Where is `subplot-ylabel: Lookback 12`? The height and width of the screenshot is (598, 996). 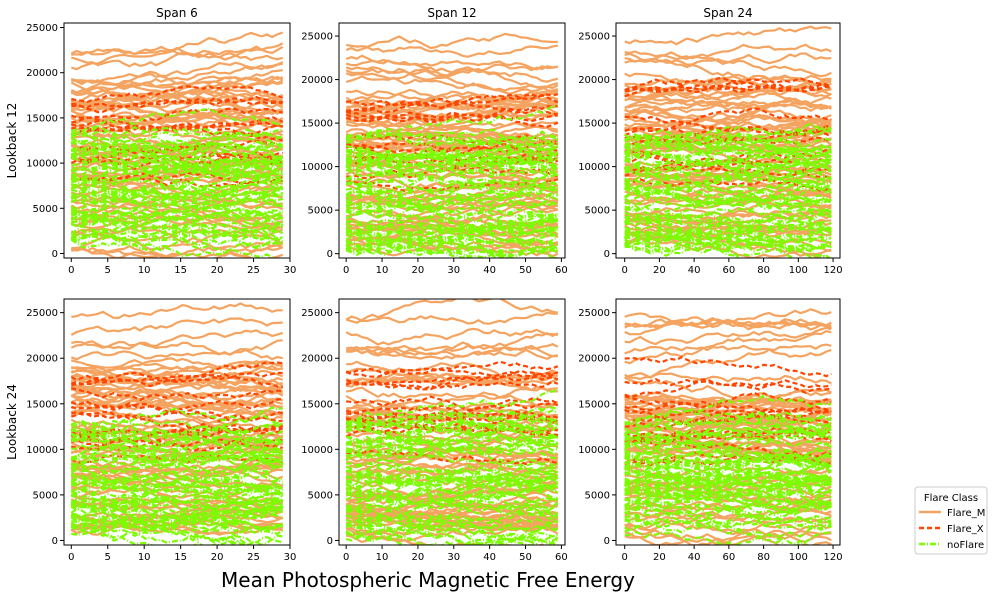 subplot-ylabel: Lookback 12 is located at coordinates (12, 141).